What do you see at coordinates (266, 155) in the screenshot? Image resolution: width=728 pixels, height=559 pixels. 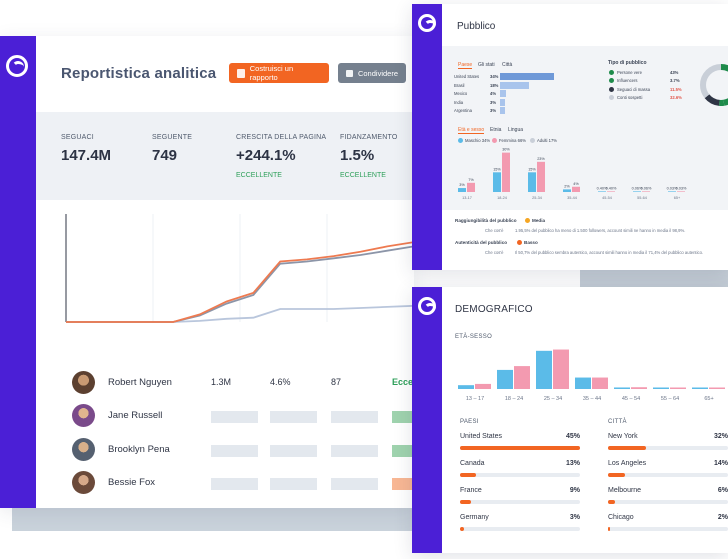 I see `stat-value: +244.1%` at bounding box center [266, 155].